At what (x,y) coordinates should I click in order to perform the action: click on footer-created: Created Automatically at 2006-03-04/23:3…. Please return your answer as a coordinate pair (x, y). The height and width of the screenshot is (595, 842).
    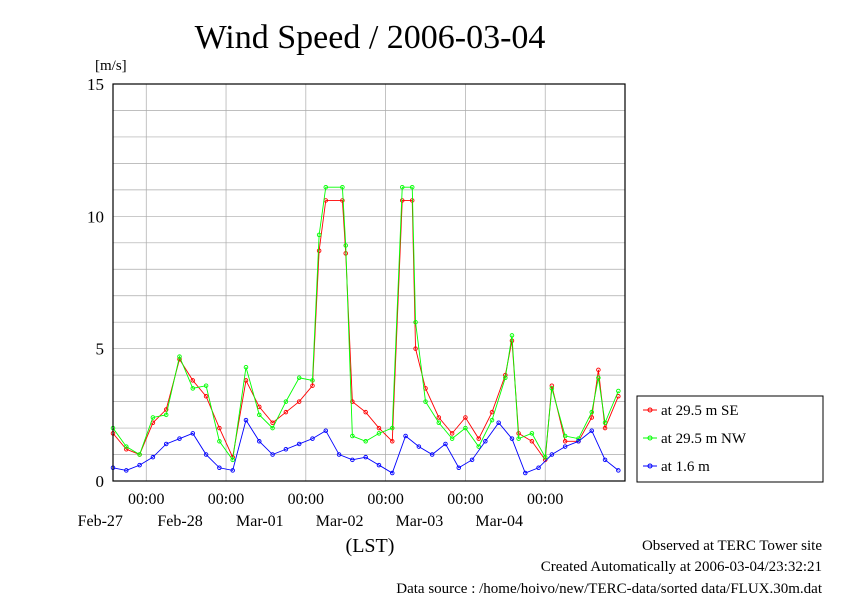
    Looking at the image, I should click on (681, 567).